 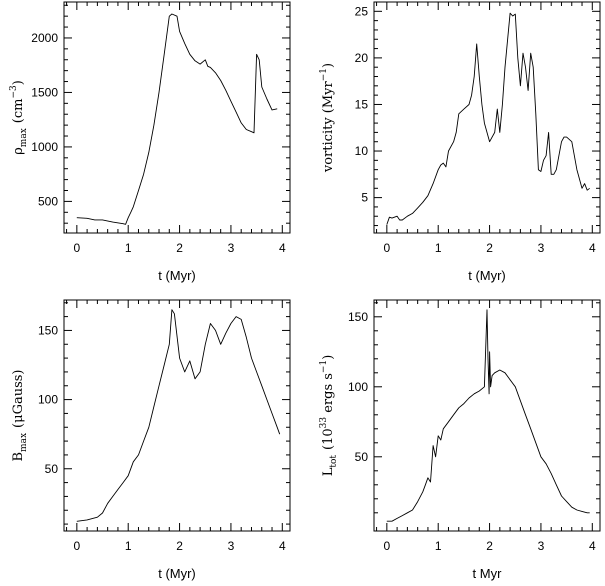 What do you see at coordinates (362, 11) in the screenshot?
I see `y-tick-label: 25` at bounding box center [362, 11].